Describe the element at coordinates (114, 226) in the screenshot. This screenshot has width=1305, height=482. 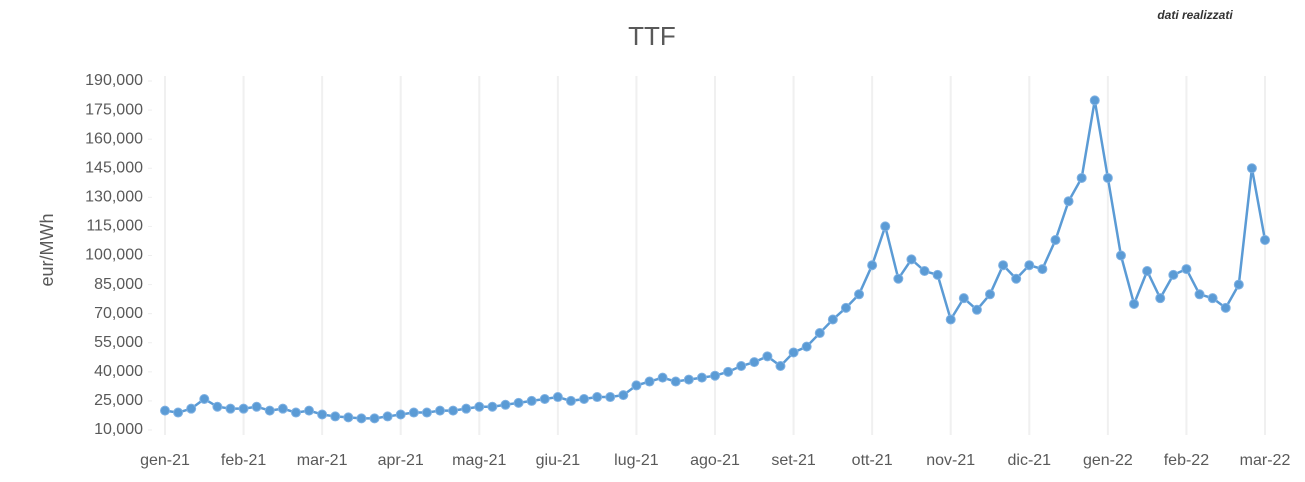
I see `y-tick-label: 115,000` at that location.